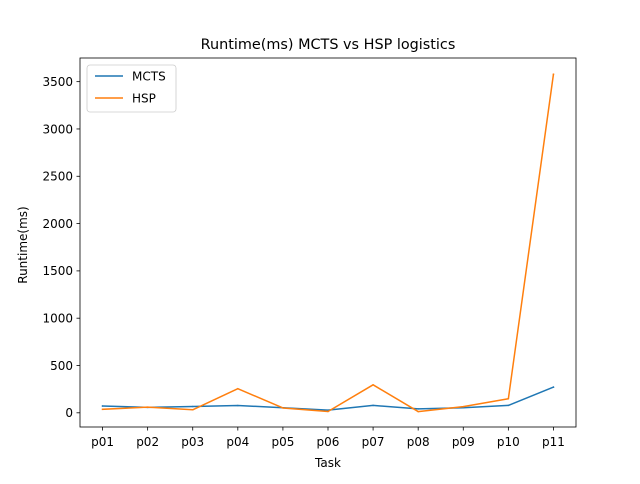 The image size is (640, 484). What do you see at coordinates (61, 247) in the screenshot?
I see `y-axis-ticks: 0 500 1000 1500 2000 2500 3000 3500` at bounding box center [61, 247].